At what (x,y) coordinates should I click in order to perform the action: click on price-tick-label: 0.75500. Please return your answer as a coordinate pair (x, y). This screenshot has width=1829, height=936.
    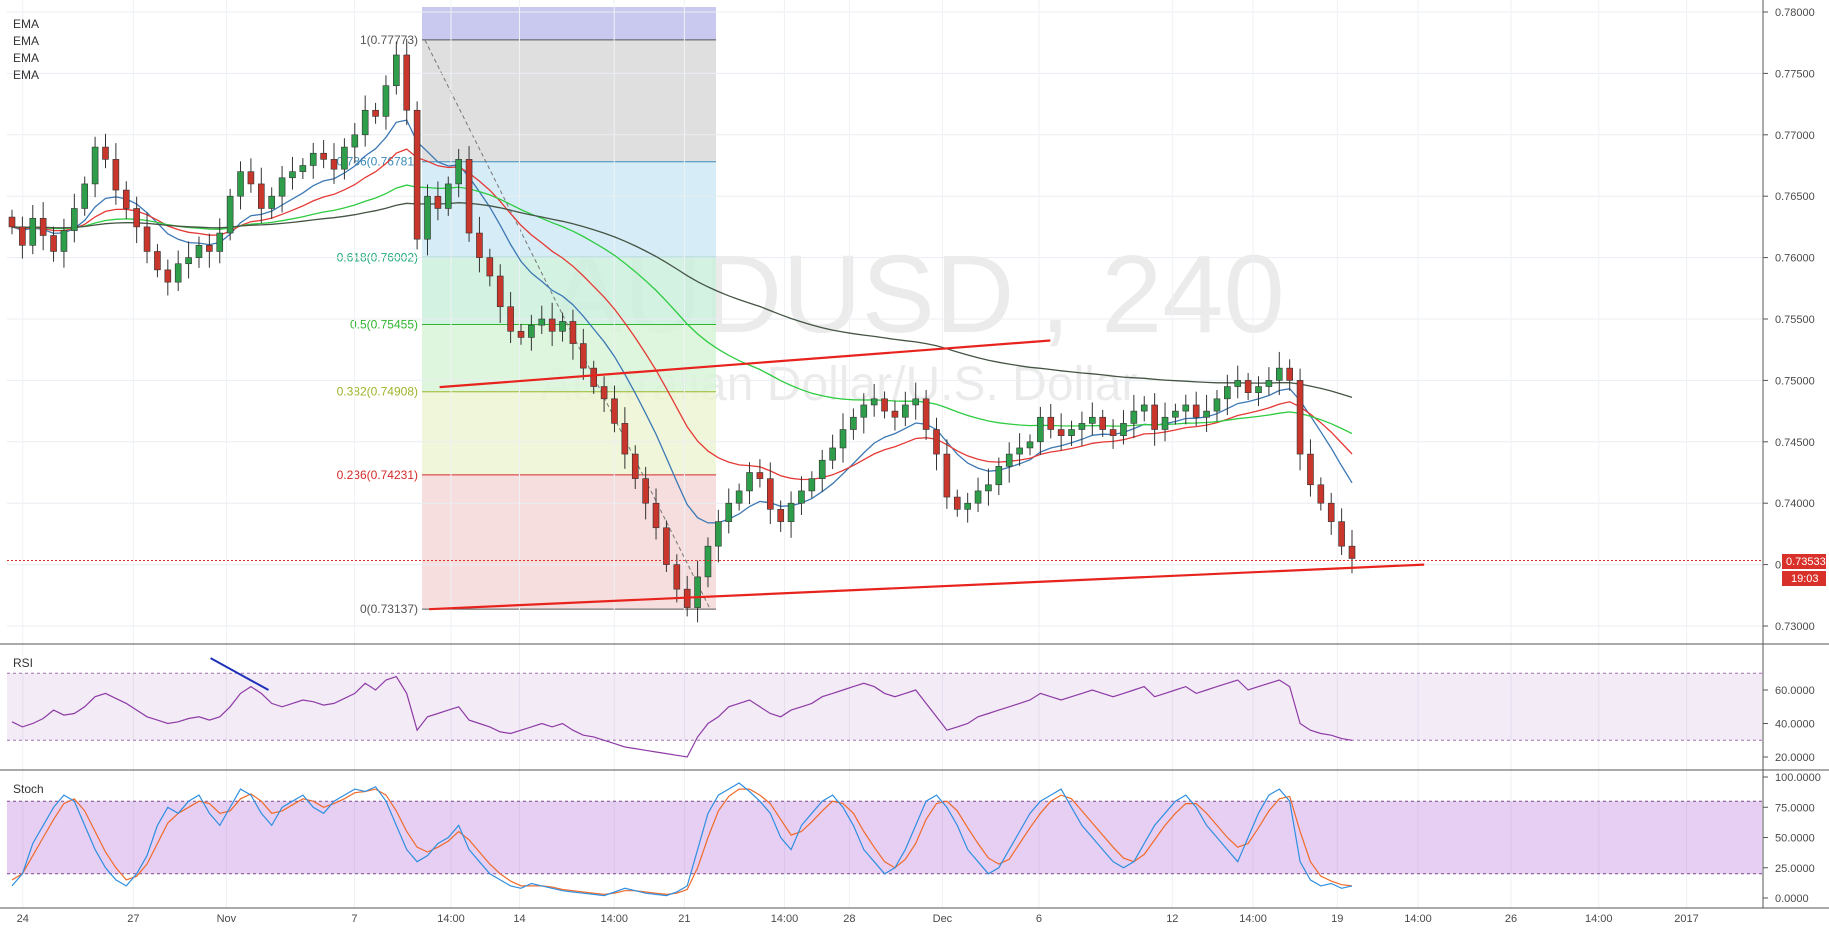
    Looking at the image, I should click on (1795, 320).